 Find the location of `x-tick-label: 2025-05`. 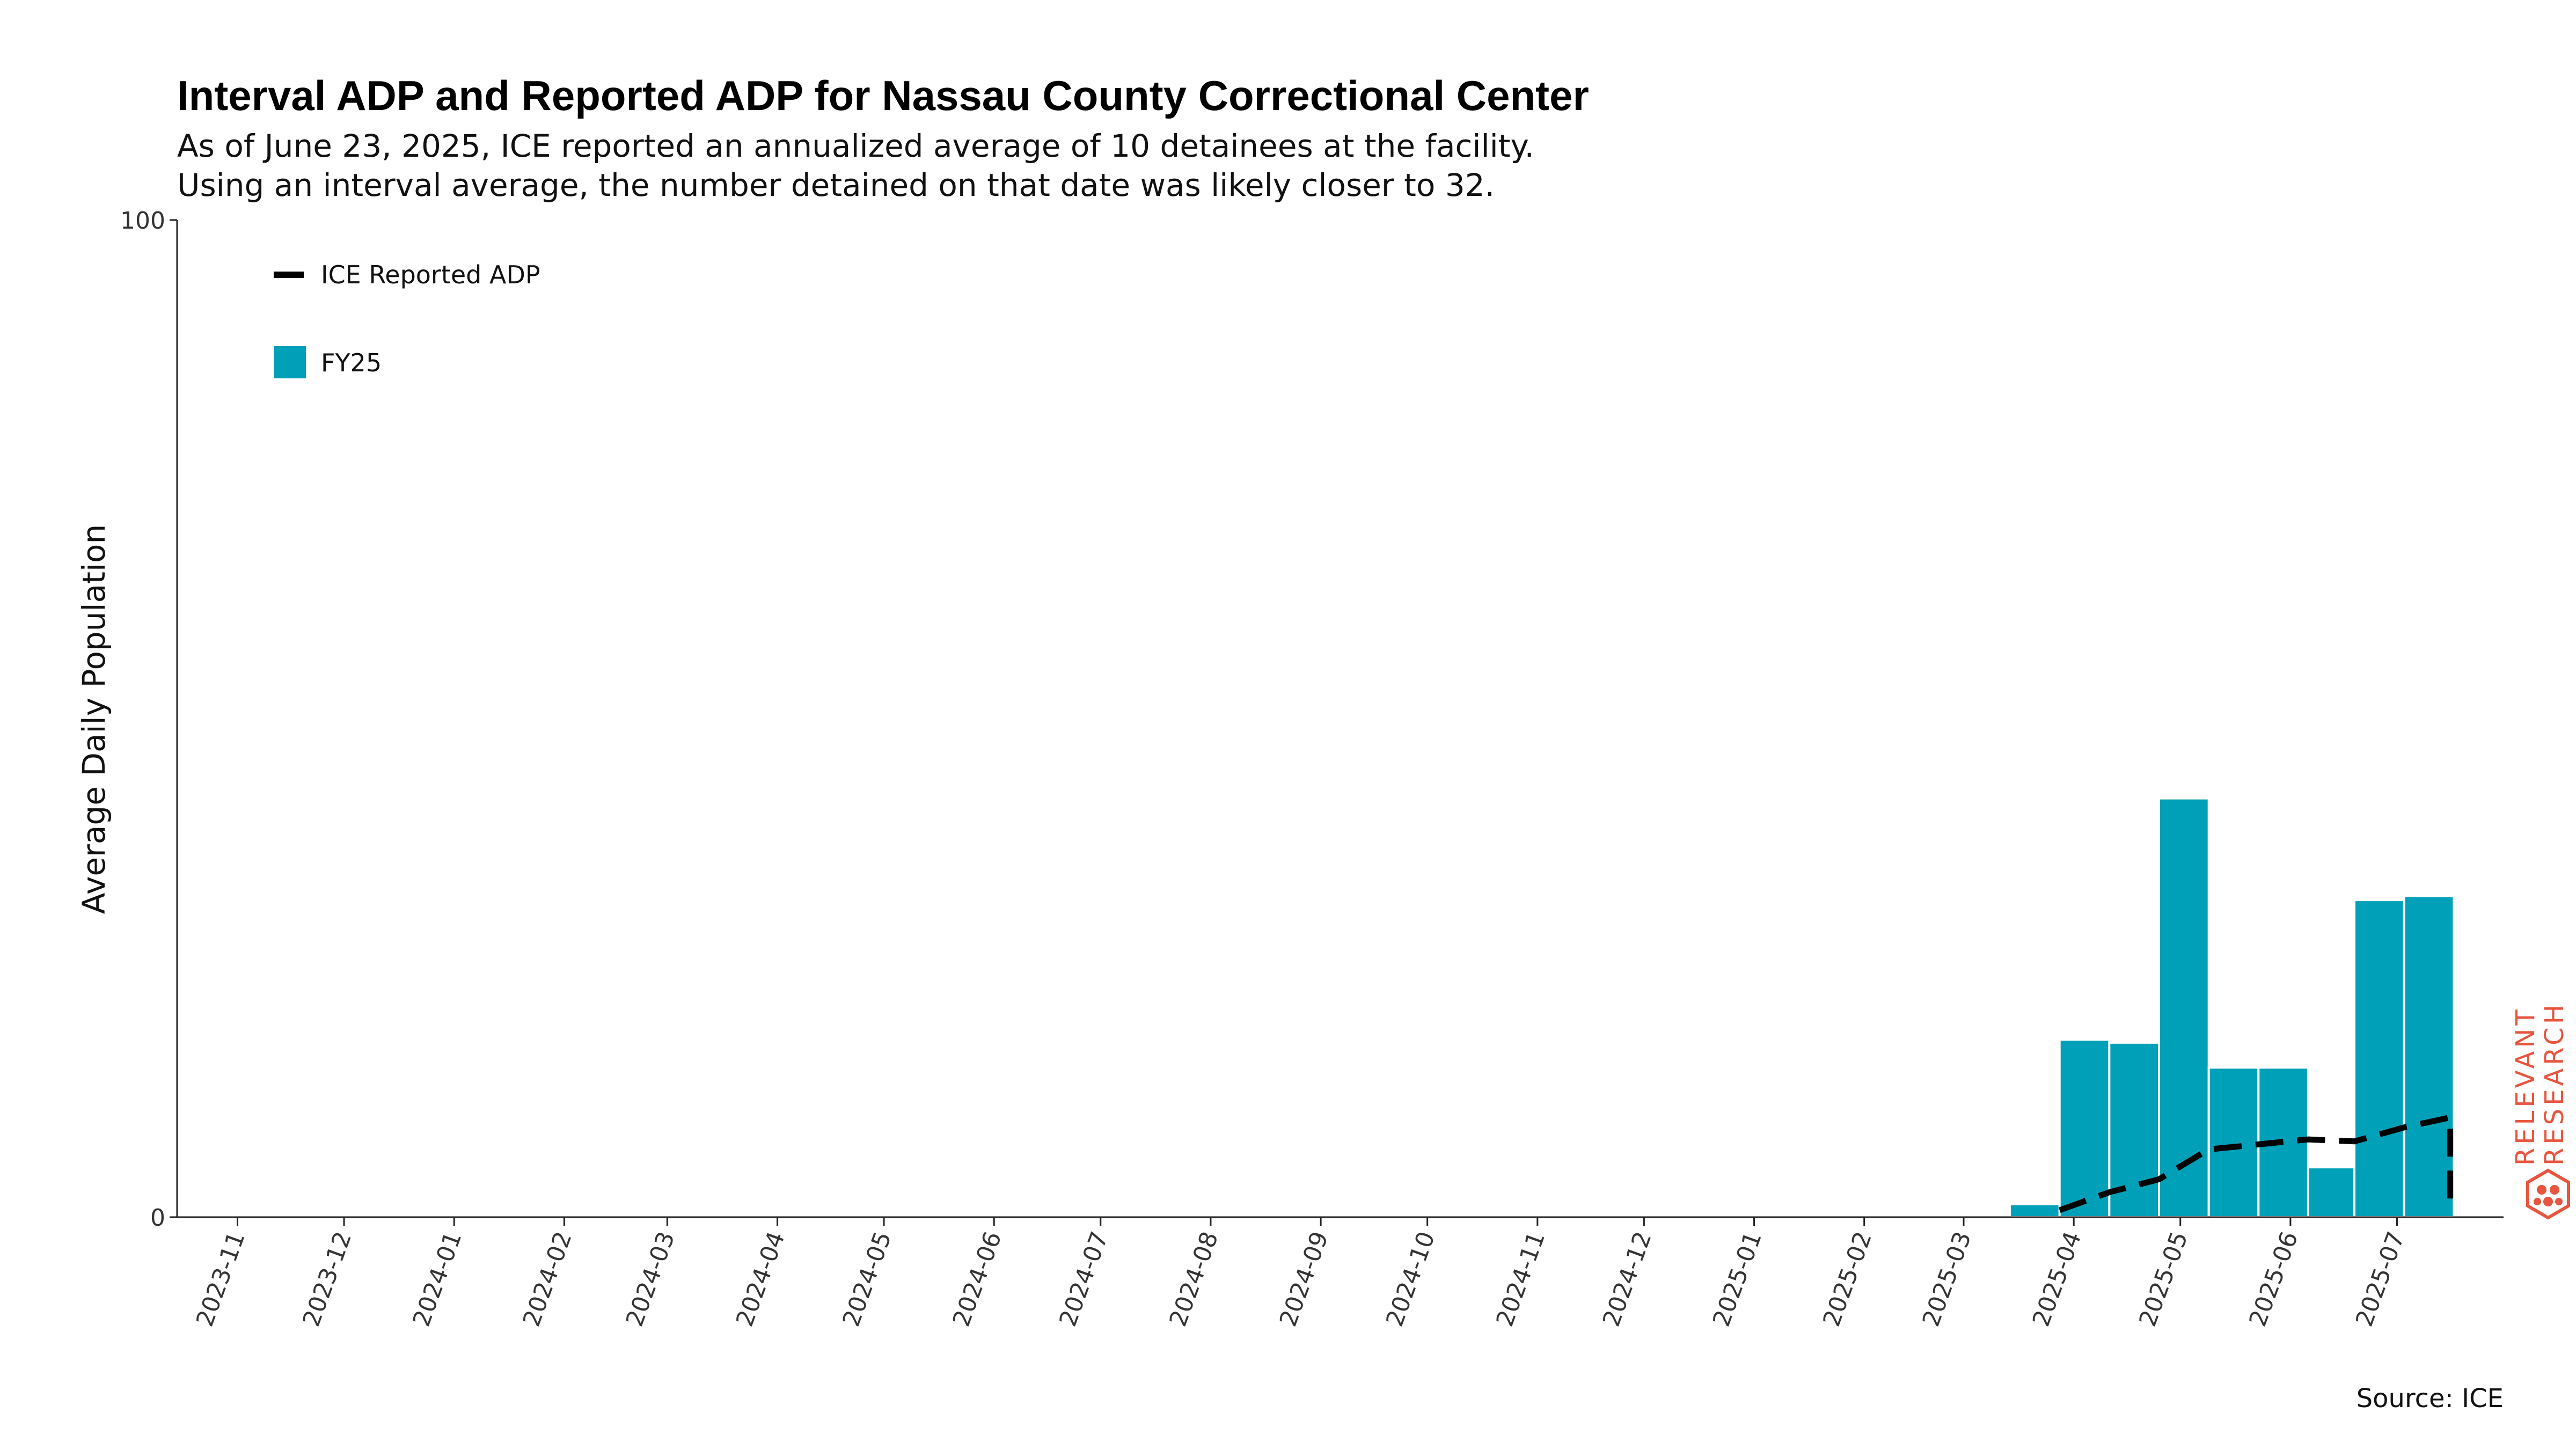

x-tick-label: 2025-05 is located at coordinates (2163, 1279).